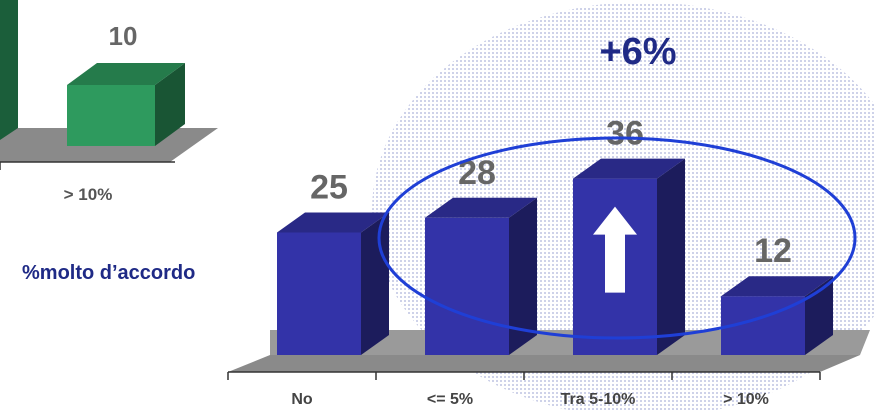 This screenshot has height=410, width=876. I want to click on main-bar-value-label-0: 25, so click(329, 188).